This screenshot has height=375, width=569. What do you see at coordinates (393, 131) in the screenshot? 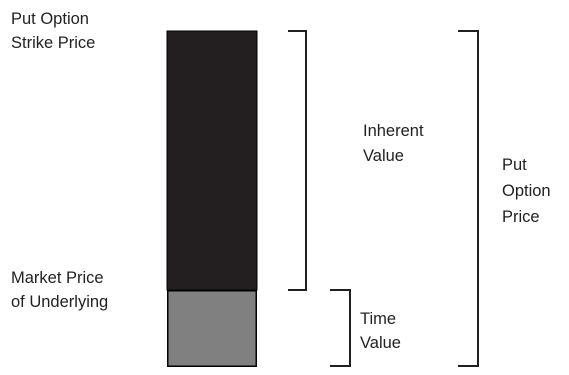
I see `inherent-value-label-line1: Inherent` at bounding box center [393, 131].